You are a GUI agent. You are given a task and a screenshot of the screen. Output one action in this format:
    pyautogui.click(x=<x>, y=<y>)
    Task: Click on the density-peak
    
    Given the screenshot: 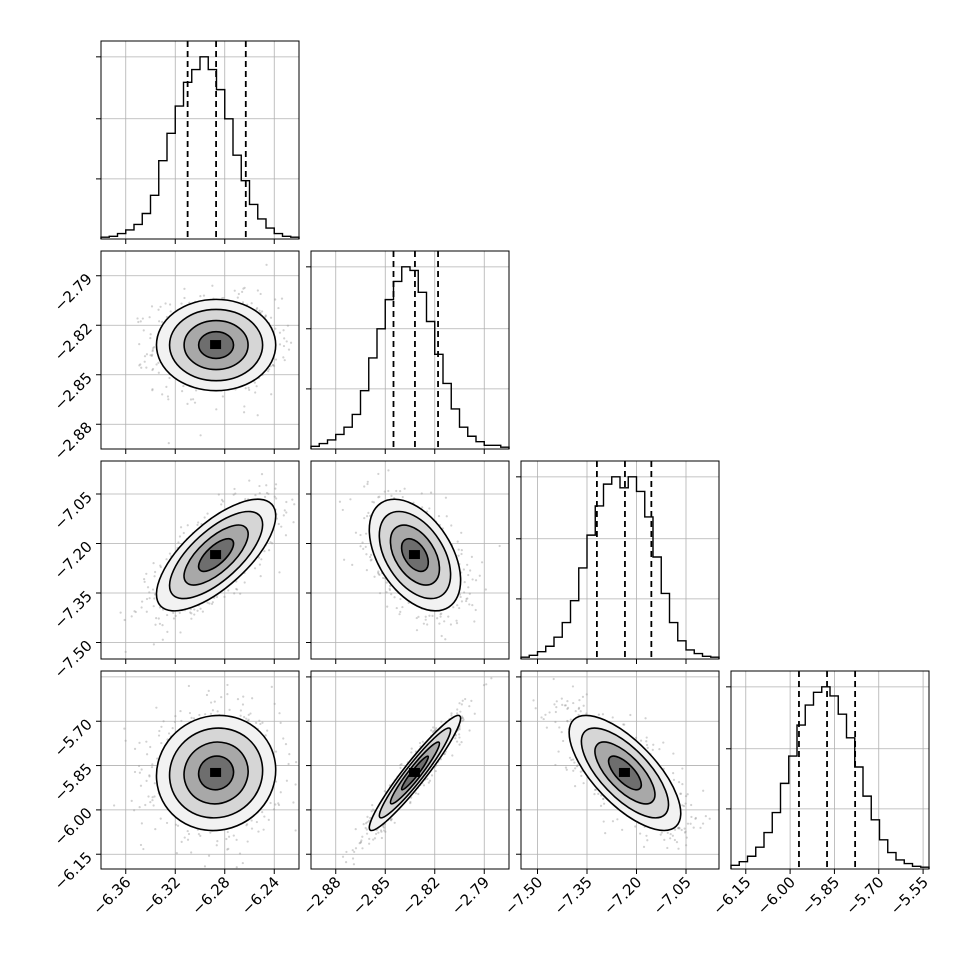 What is the action you would take?
    pyautogui.click(x=216, y=345)
    